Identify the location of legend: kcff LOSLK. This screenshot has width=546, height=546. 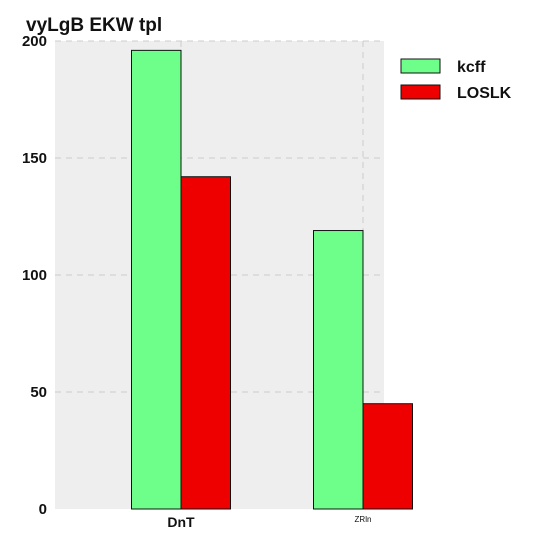
(456, 80).